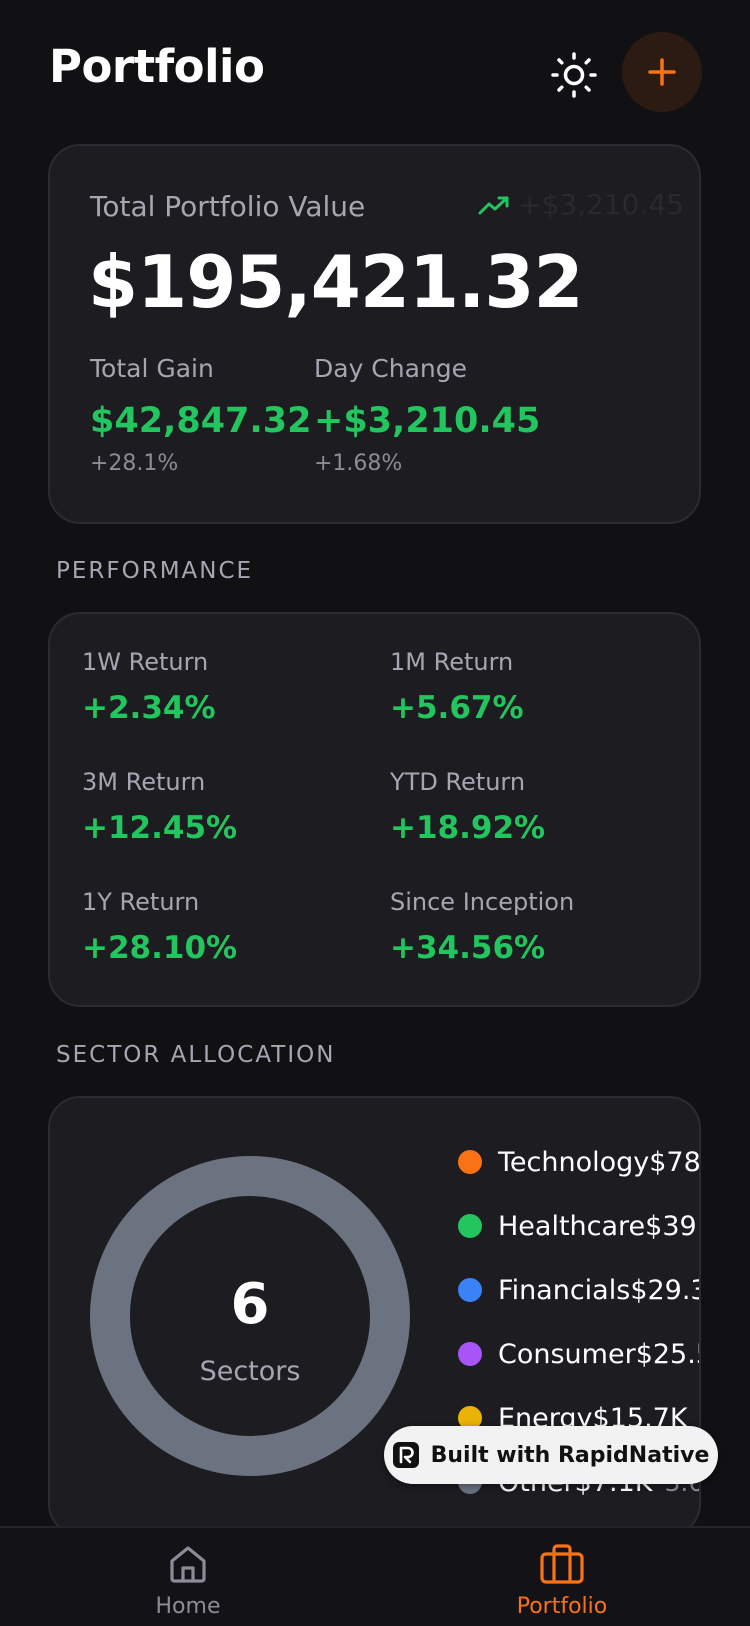 The height and width of the screenshot is (1626, 750). What do you see at coordinates (391, 368) in the screenshot?
I see `day-change-label: Day Change` at bounding box center [391, 368].